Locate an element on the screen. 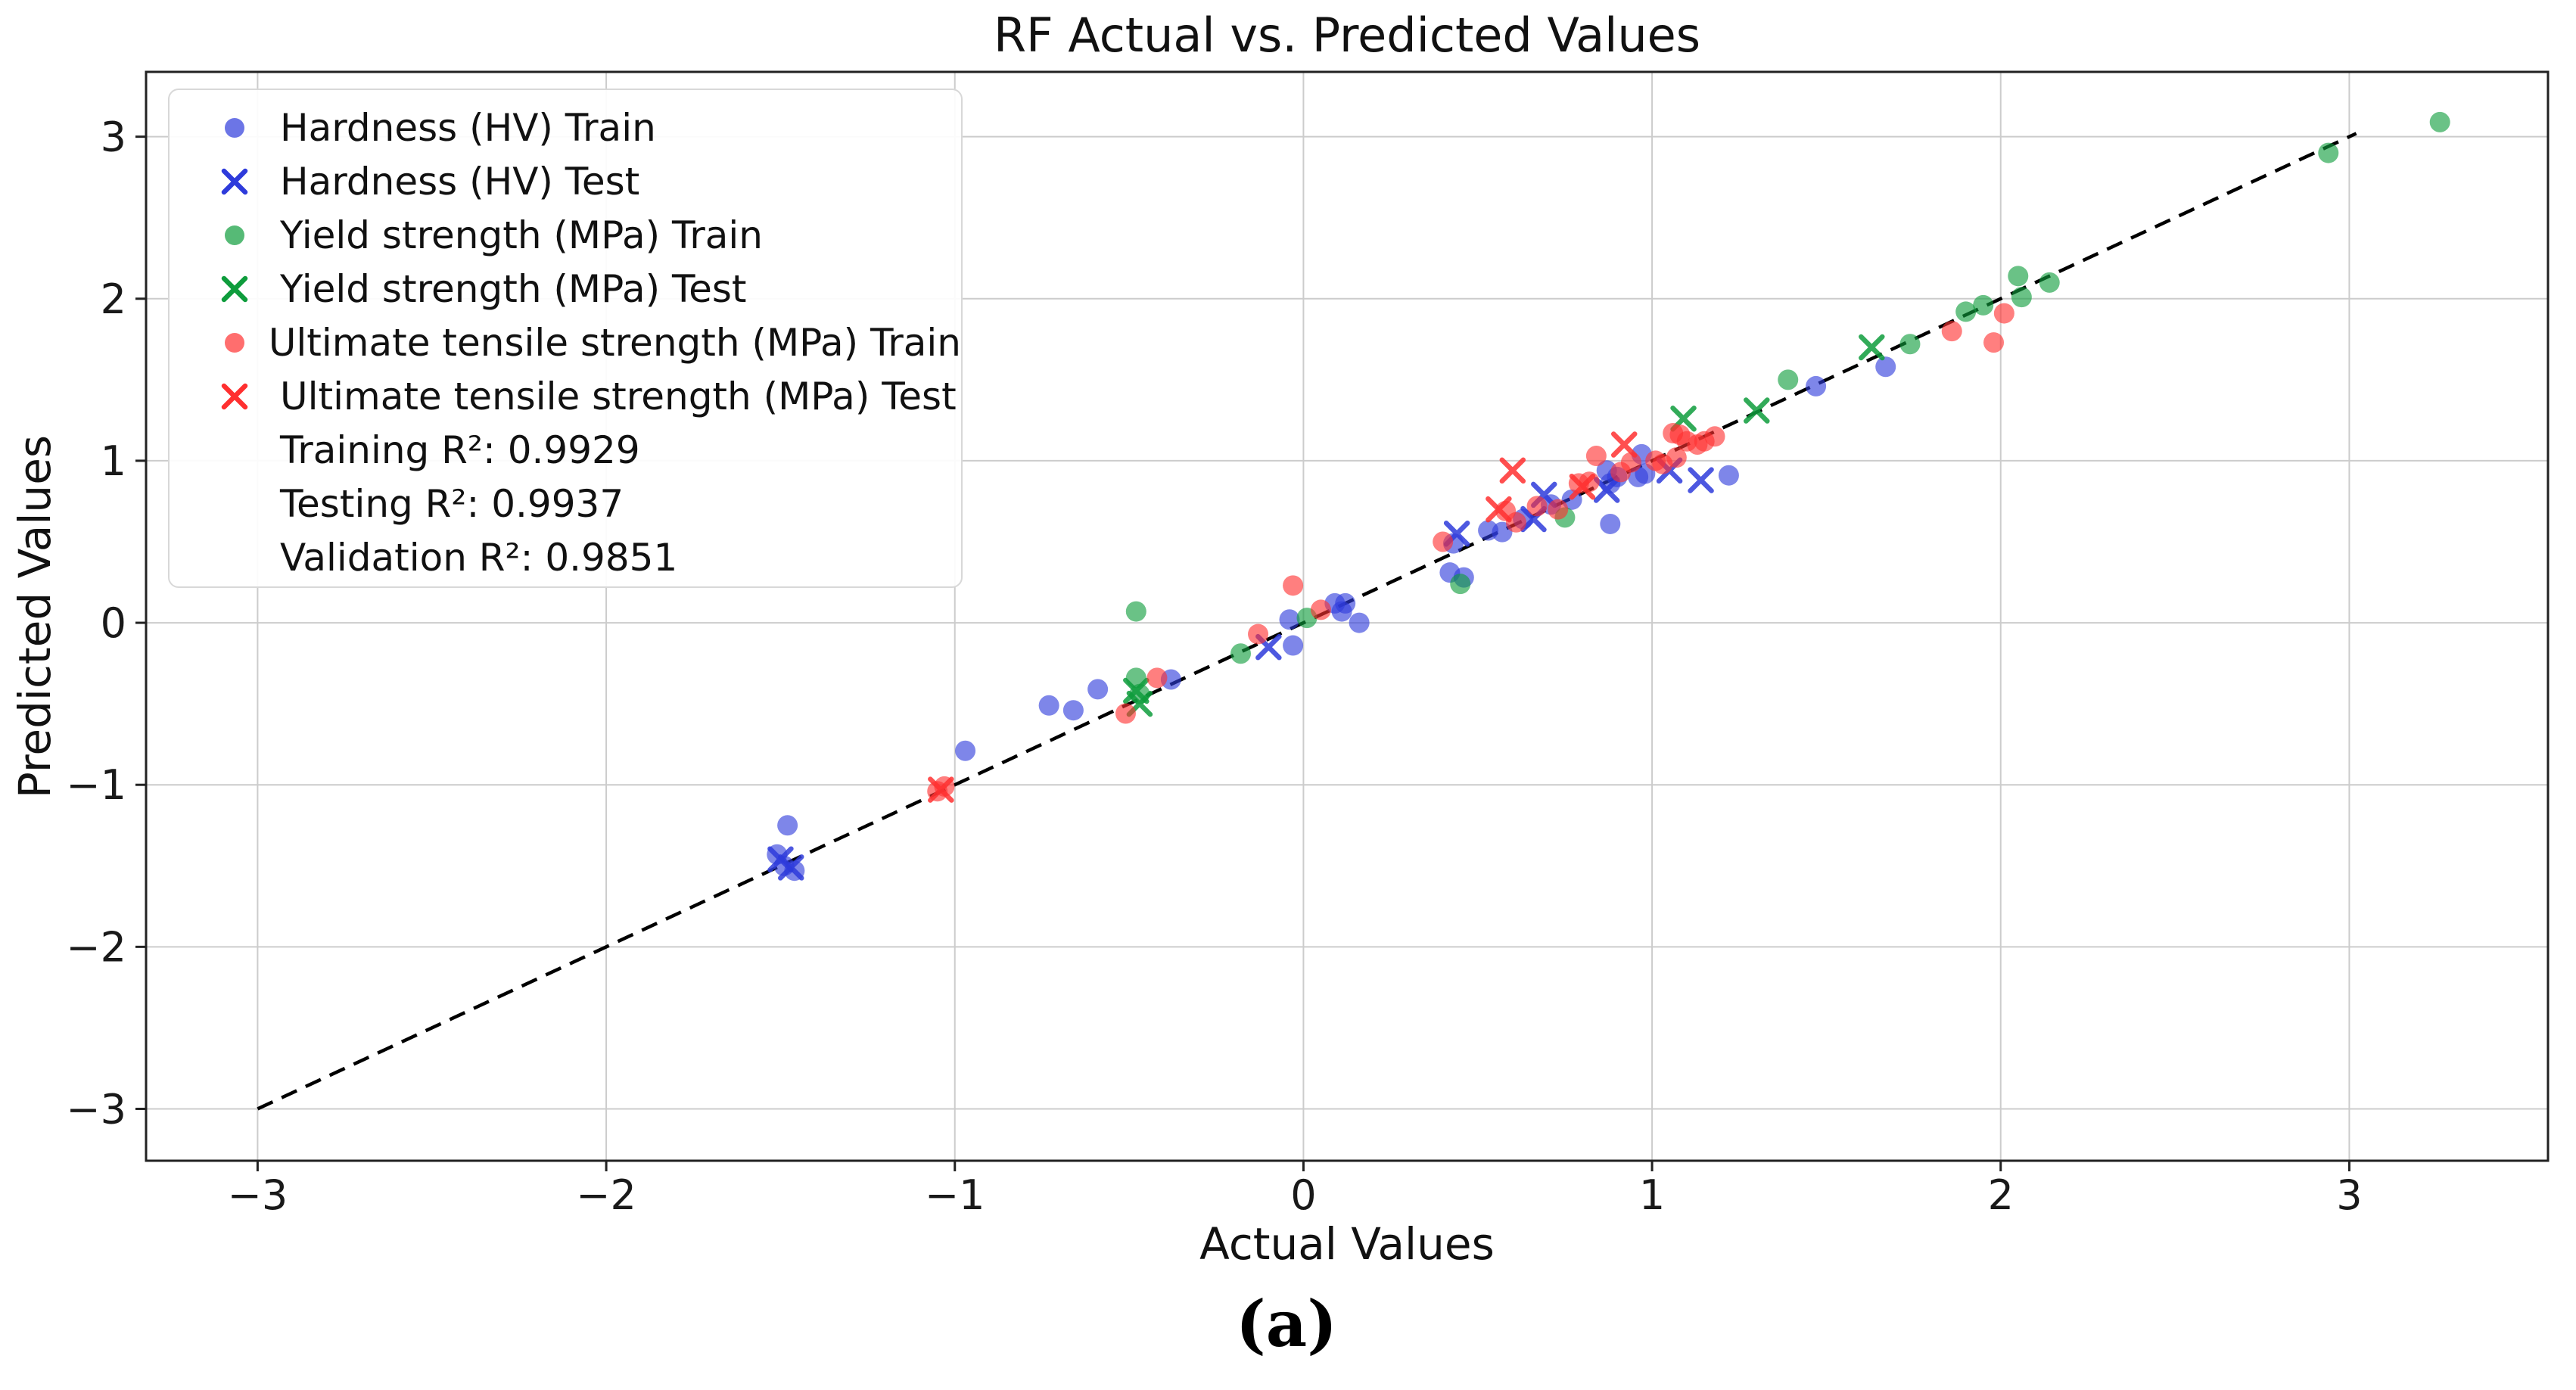 The image size is (2576, 1390). x-tick-label: 3 is located at coordinates (2349, 1195).